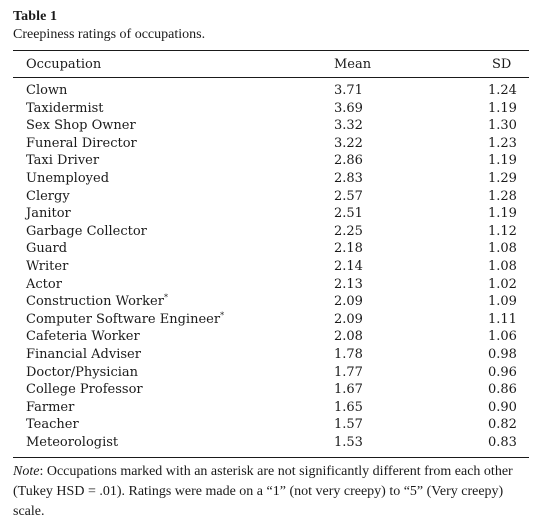 The image size is (540, 525). I want to click on table-row: Janitor 2.51 1.19, so click(270, 214).